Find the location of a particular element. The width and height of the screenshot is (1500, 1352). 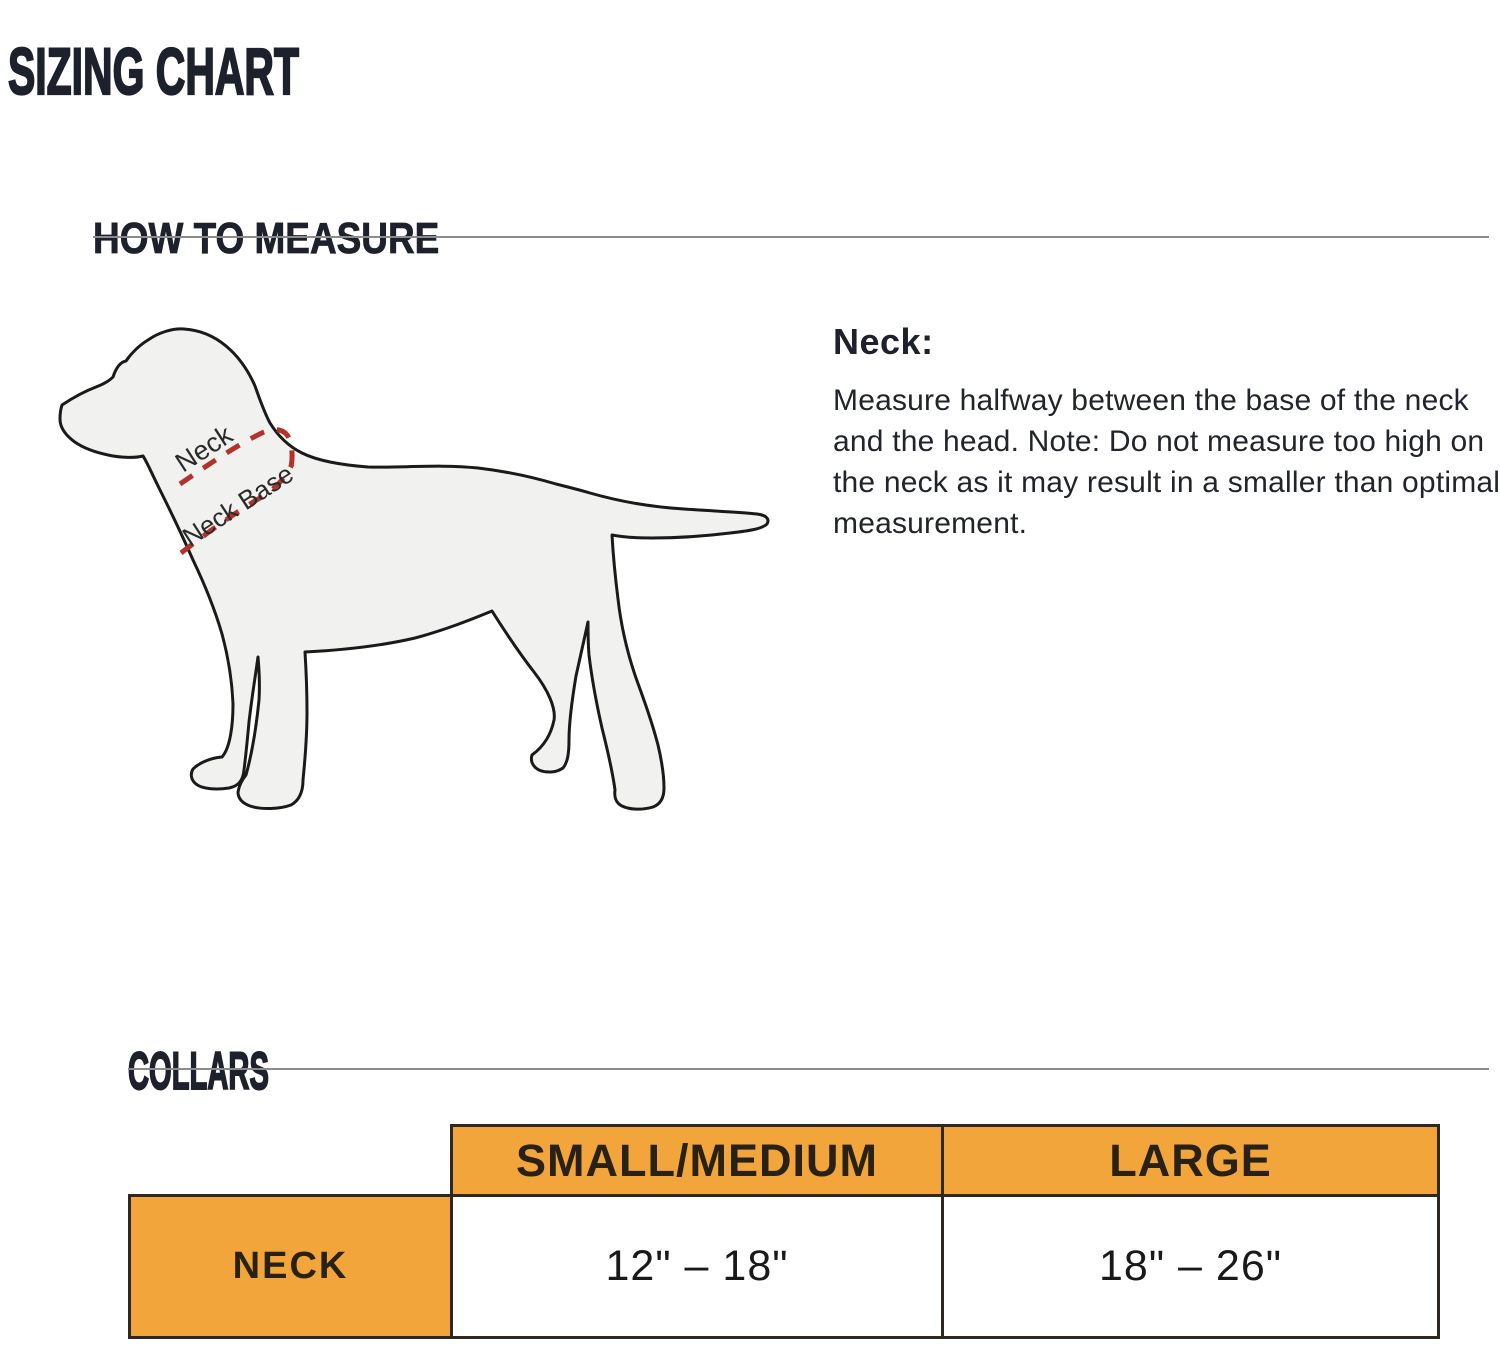

col-header-small-medium: SMALL/MEDIUM is located at coordinates (697, 1160).